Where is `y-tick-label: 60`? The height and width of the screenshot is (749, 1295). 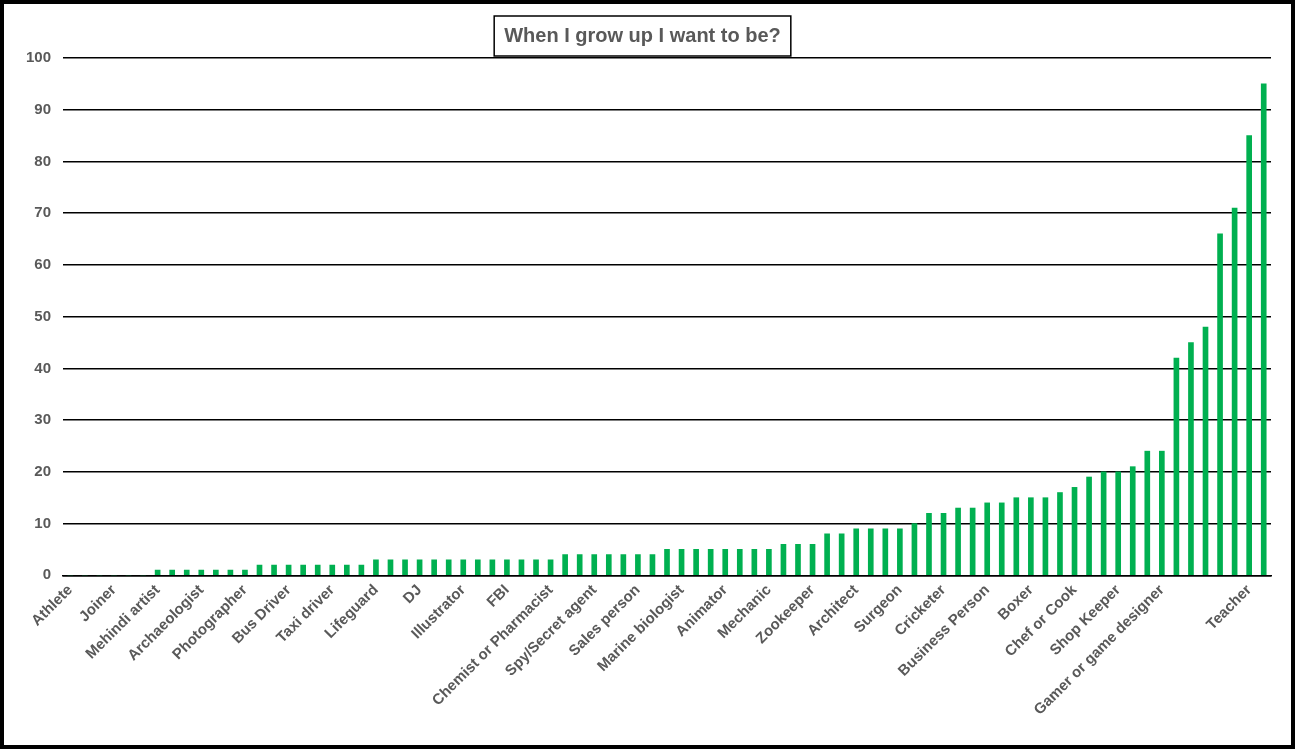
y-tick-label: 60 is located at coordinates (43, 264).